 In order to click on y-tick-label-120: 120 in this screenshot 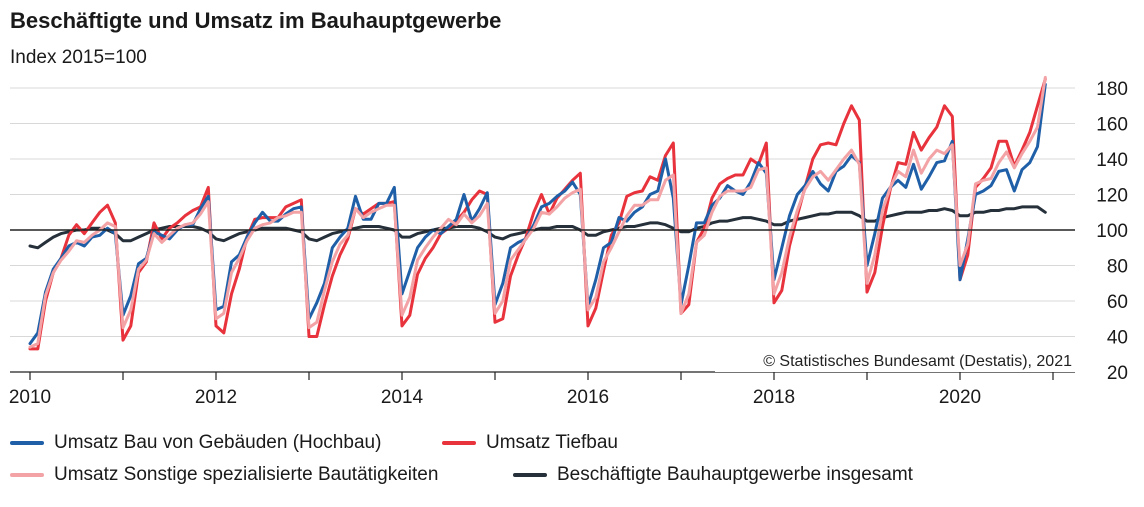, I will do `click(1112, 196)`.